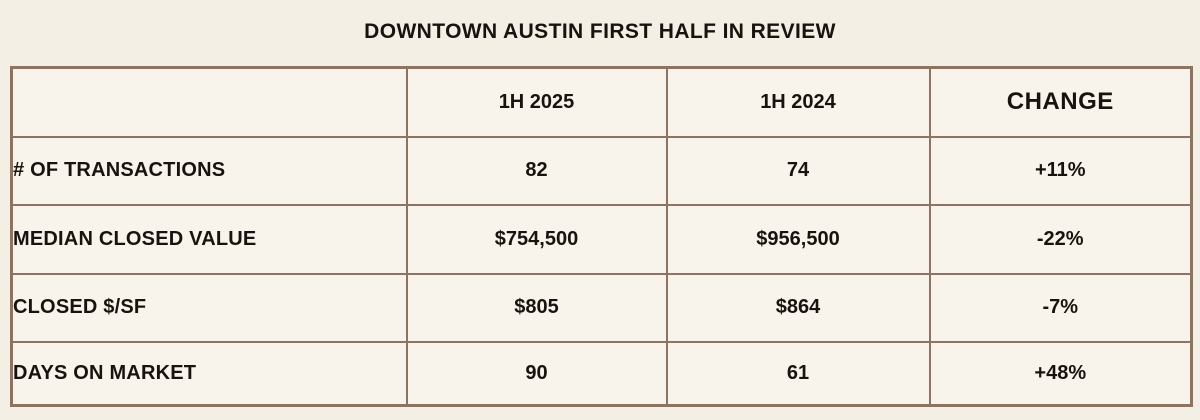  I want to click on value-transactions-change: +11%, so click(1060, 170).